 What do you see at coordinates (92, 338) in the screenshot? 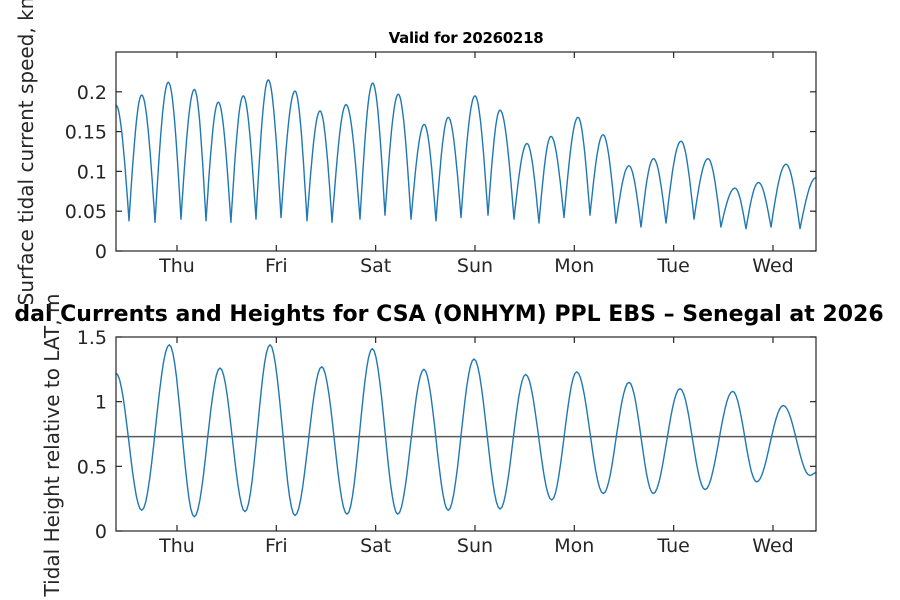
I see `y-tick-label: 1.5` at bounding box center [92, 338].